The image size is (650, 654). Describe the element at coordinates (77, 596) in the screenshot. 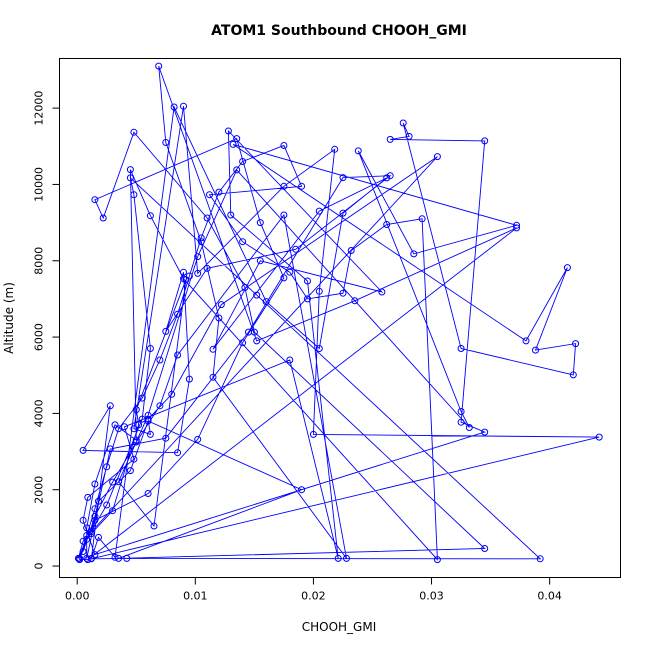

I see `x-tick-label: 0.00` at that location.